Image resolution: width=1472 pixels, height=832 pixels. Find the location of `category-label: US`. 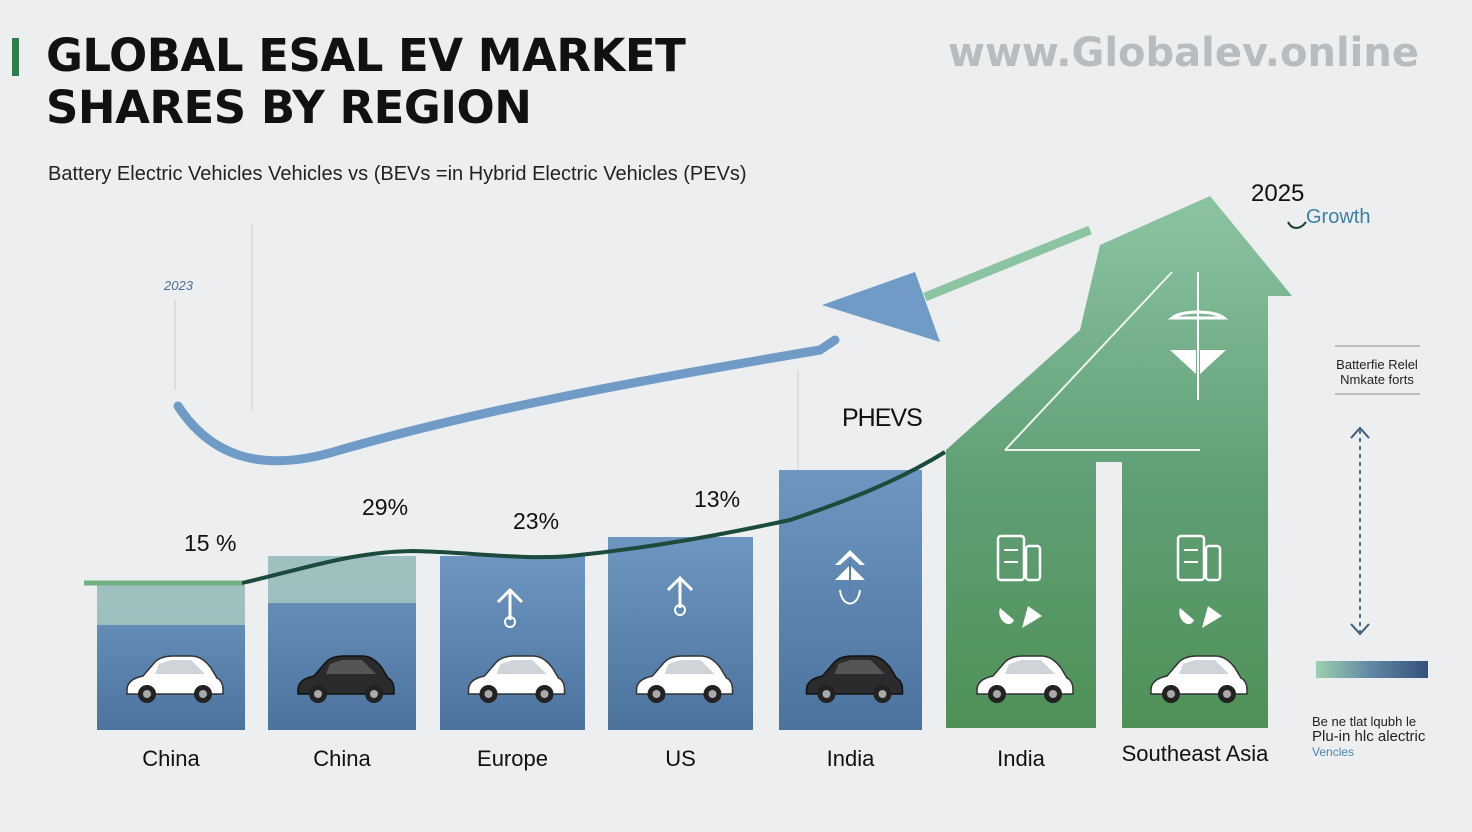

category-label: US is located at coordinates (680, 758).